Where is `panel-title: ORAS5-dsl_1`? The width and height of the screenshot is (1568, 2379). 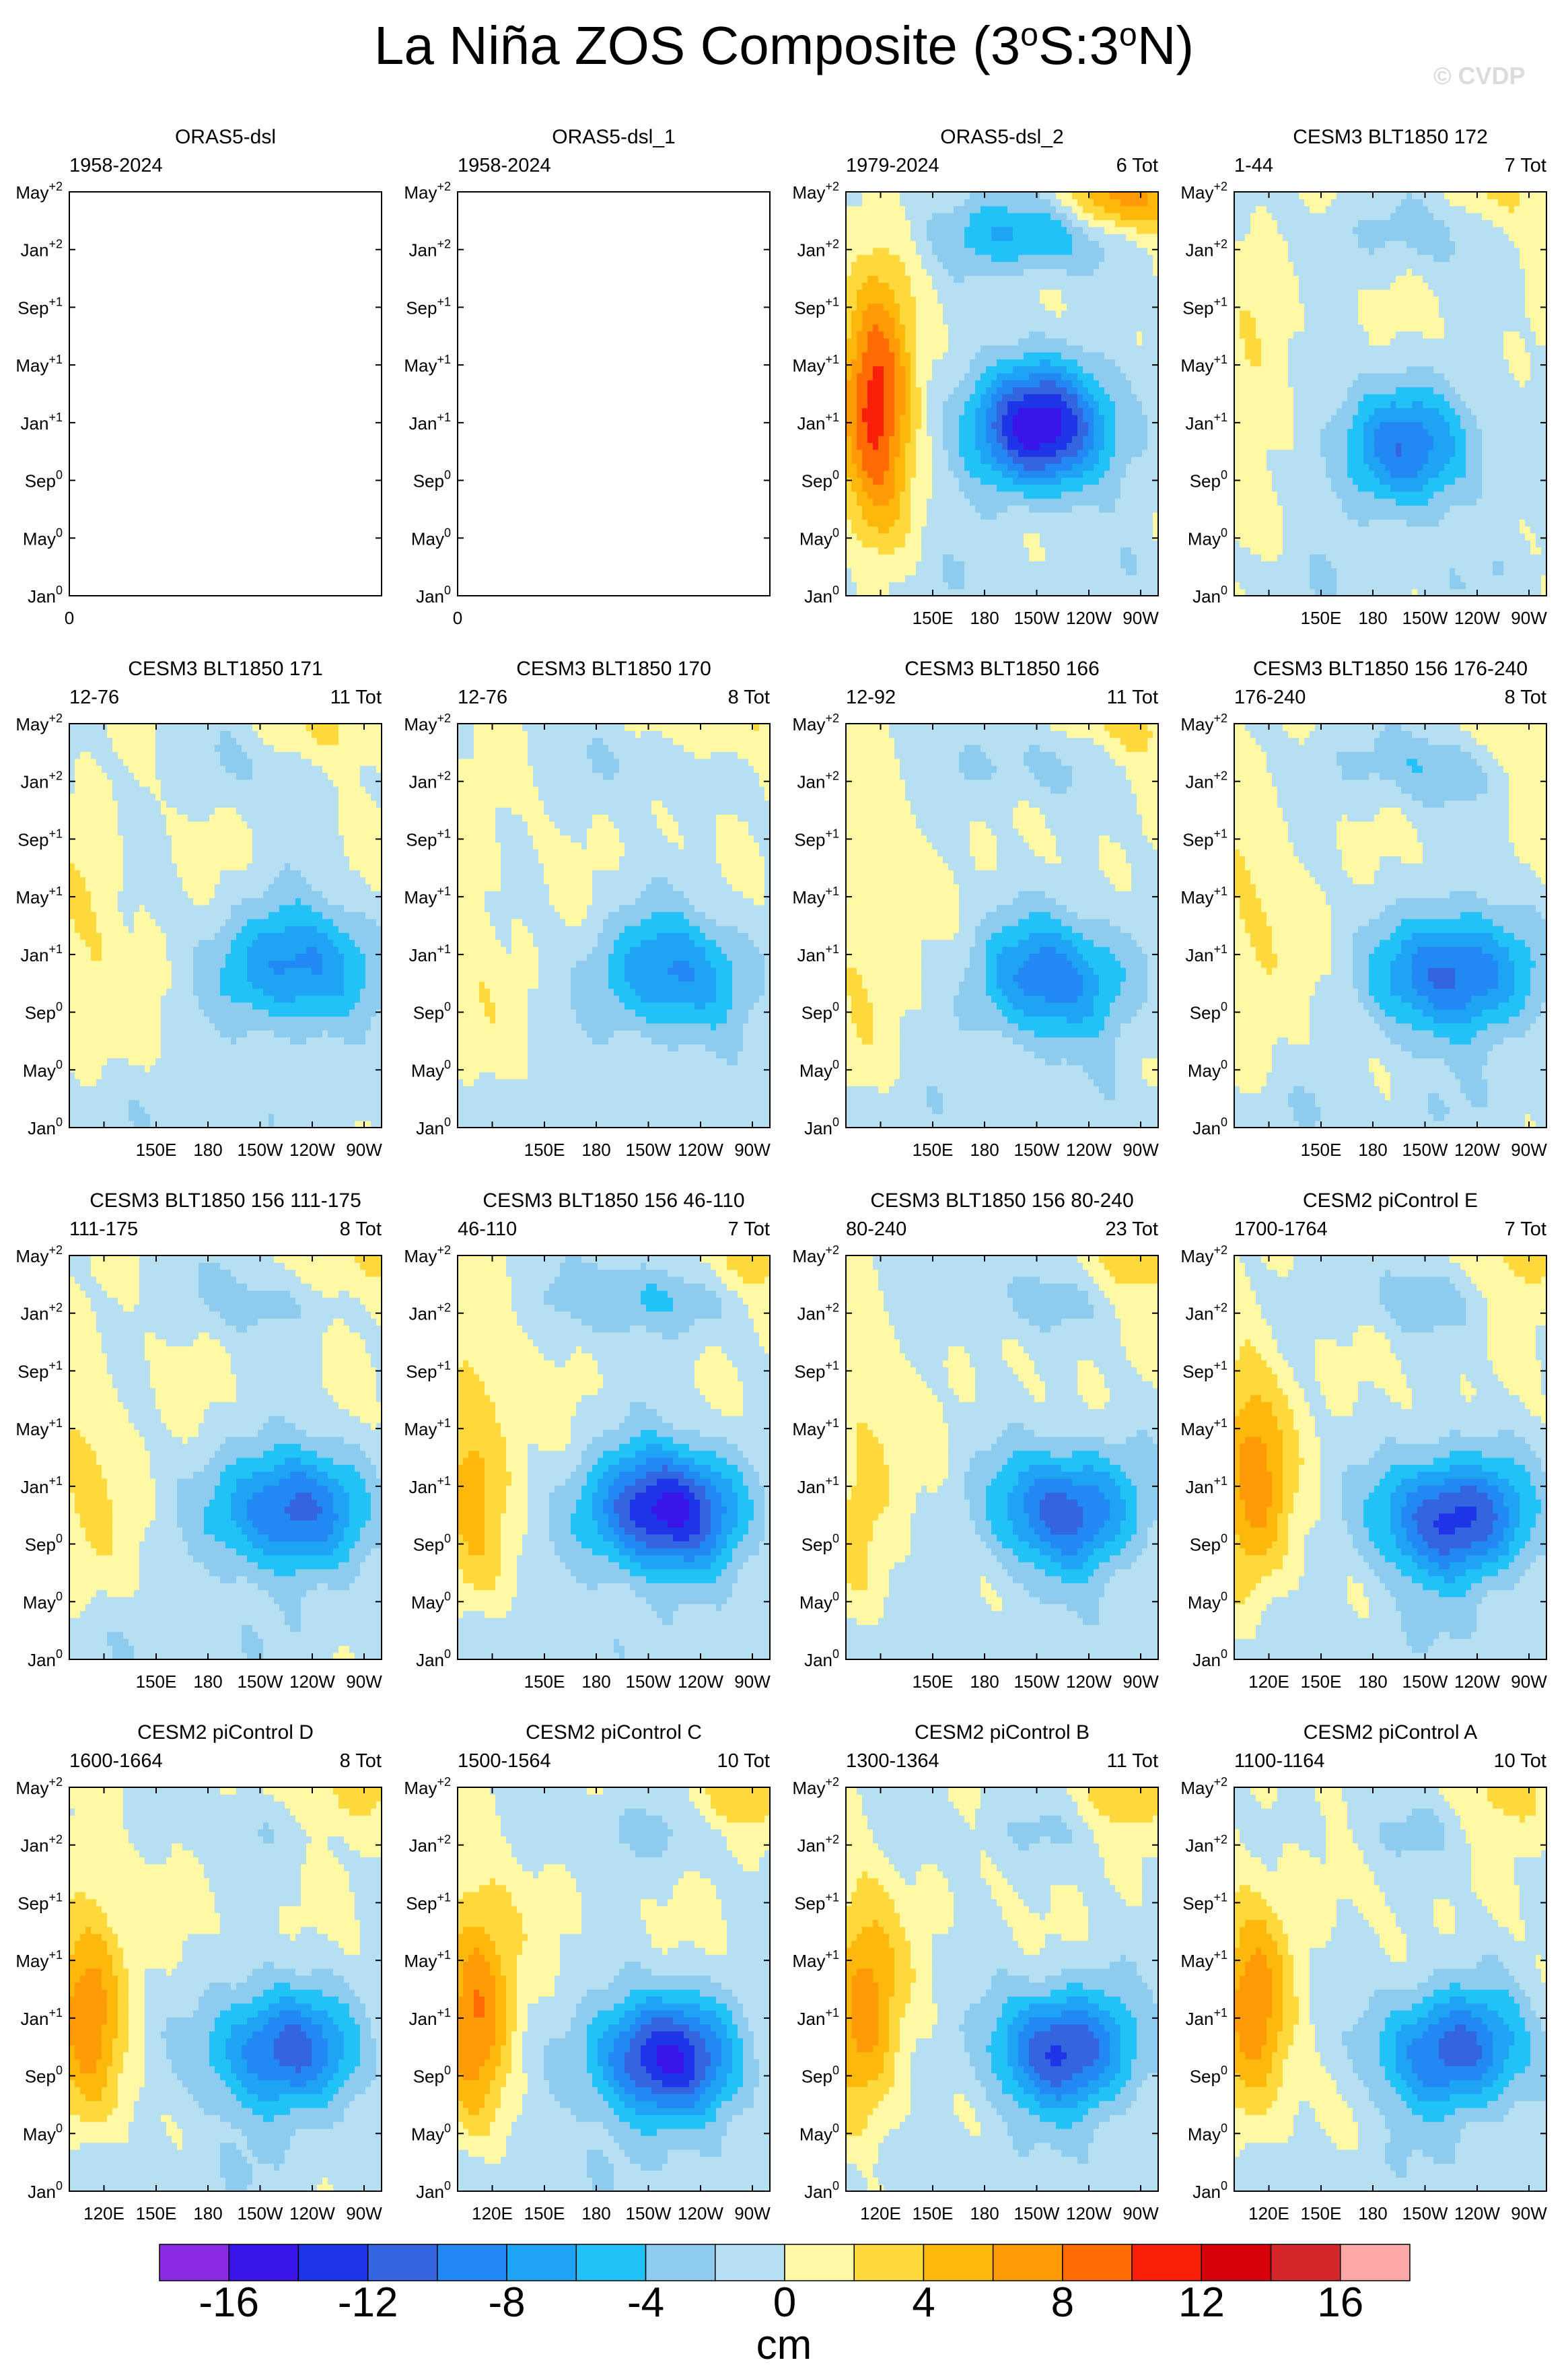
panel-title: ORAS5-dsl_1 is located at coordinates (614, 137).